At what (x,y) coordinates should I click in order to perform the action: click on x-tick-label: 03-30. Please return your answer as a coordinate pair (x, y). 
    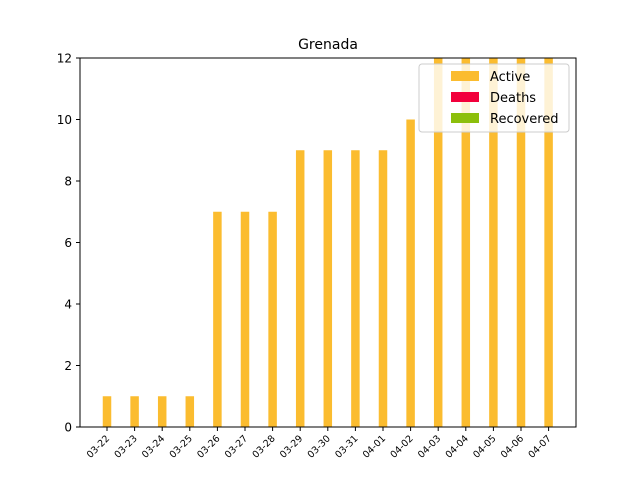
    Looking at the image, I should click on (319, 446).